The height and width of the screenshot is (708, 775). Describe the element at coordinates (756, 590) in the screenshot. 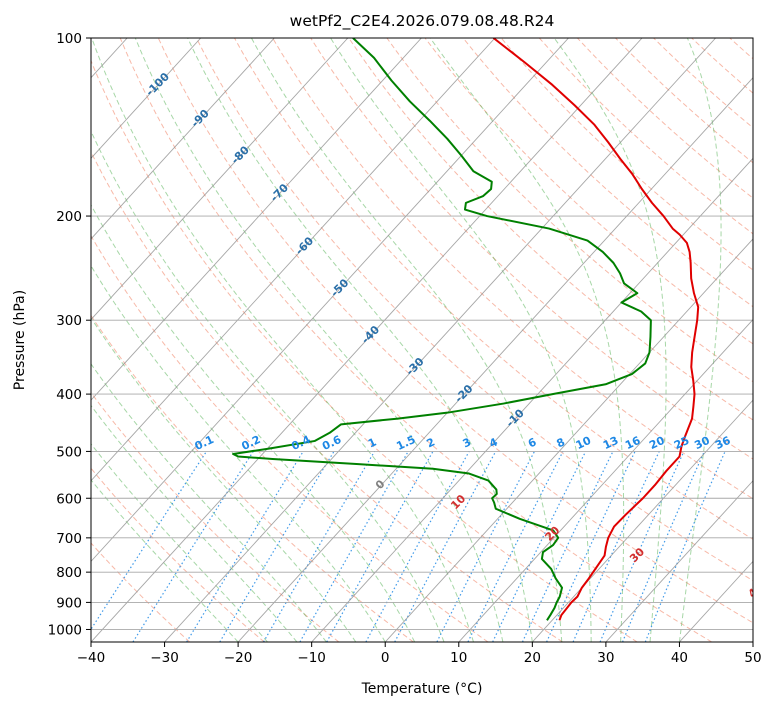

I see `dry-adiabat-label: 40` at that location.